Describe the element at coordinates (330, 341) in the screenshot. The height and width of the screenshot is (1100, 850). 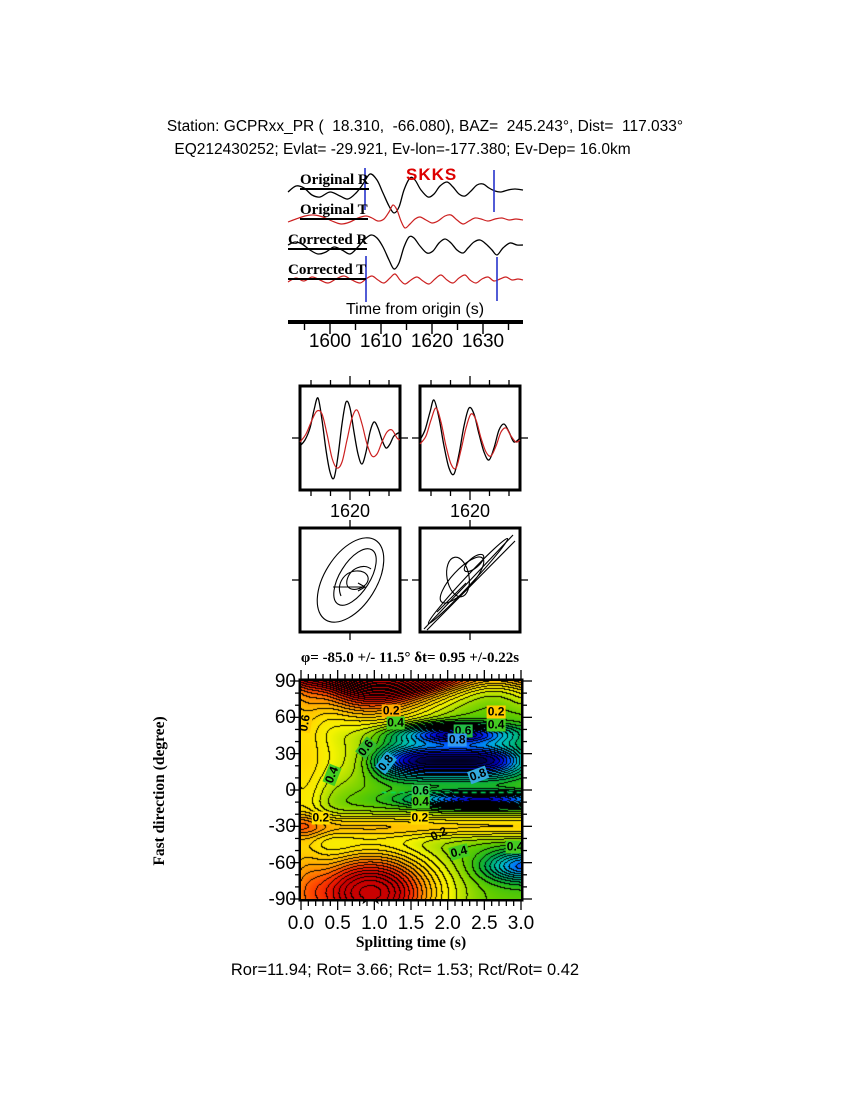
I see `time-tick-label: 1600` at that location.